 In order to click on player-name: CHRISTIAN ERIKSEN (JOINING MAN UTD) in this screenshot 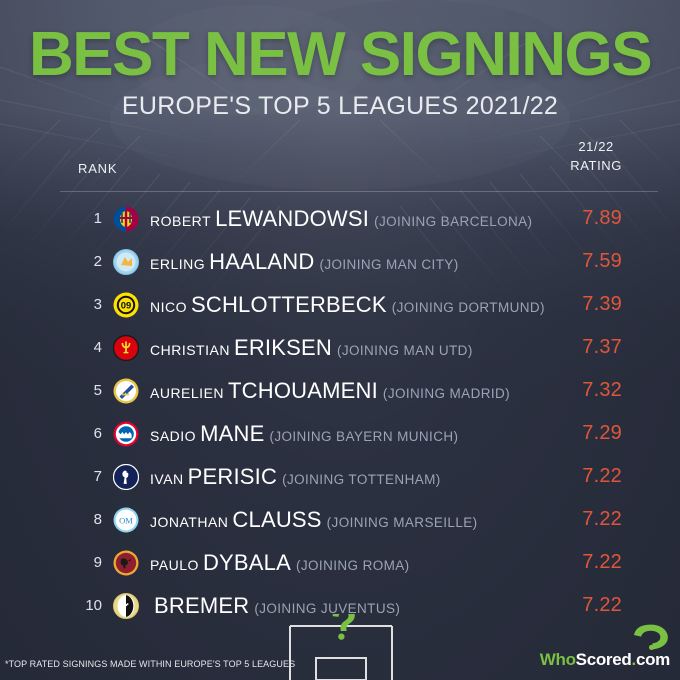, I will do `click(415, 348)`.